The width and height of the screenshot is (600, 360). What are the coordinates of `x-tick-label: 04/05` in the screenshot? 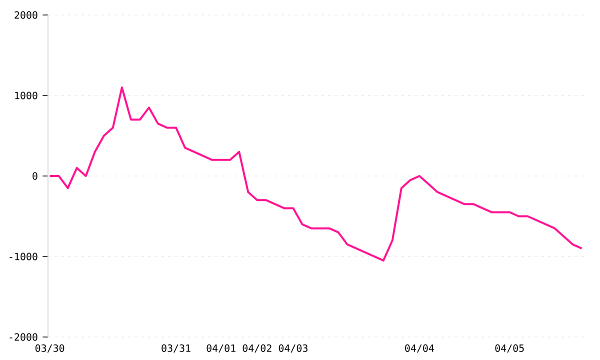 It's located at (509, 348).